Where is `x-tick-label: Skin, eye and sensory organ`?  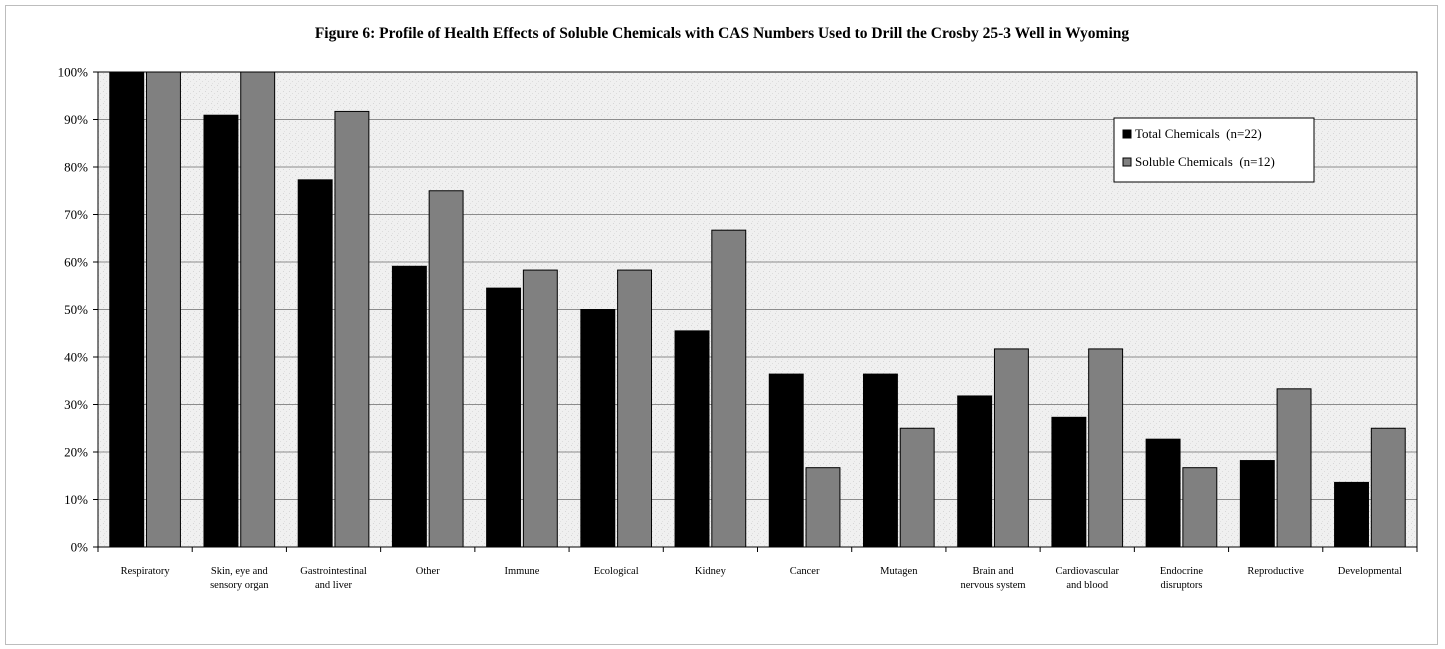
x-tick-label: Skin, eye and sensory organ is located at coordinates (239, 578).